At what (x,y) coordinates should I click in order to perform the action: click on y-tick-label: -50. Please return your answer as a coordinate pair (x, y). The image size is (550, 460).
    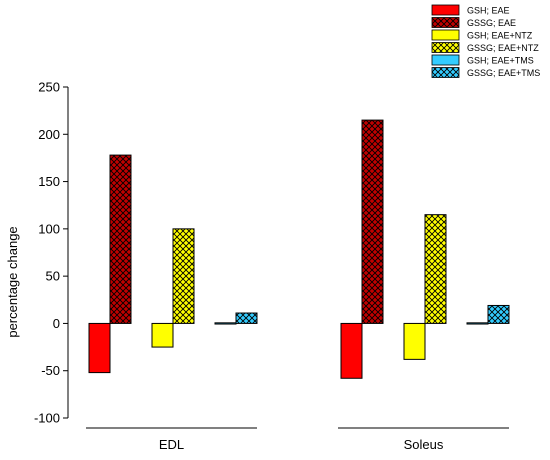
    Looking at the image, I should click on (50, 370).